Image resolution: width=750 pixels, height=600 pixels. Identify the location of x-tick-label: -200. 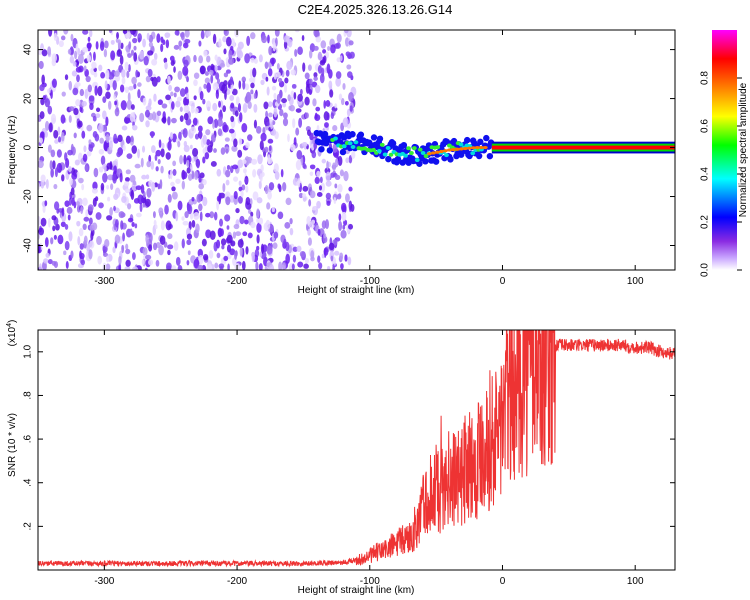
(237, 581).